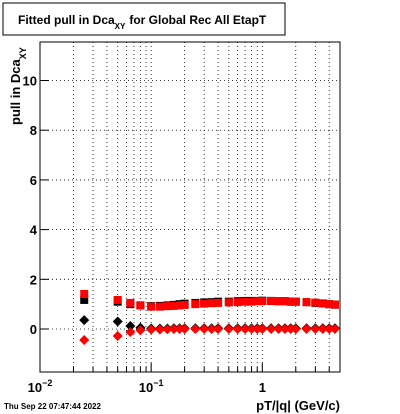  I want to click on y-label-subscript: XY, so click(23, 53).